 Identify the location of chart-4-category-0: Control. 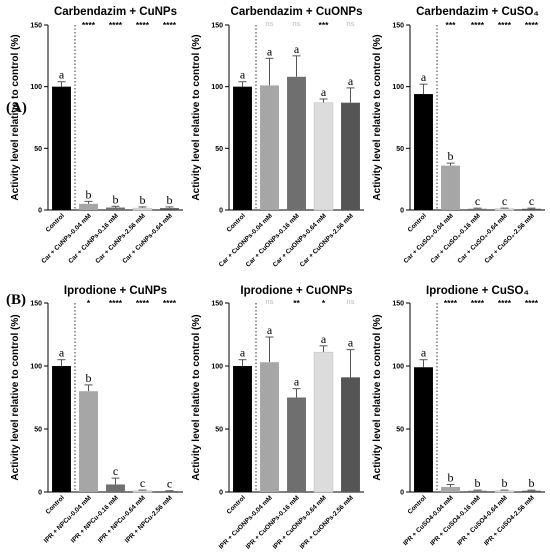
(236, 504).